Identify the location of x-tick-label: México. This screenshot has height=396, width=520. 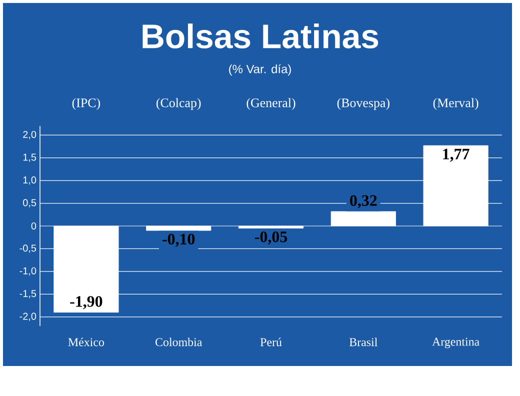
(86, 342).